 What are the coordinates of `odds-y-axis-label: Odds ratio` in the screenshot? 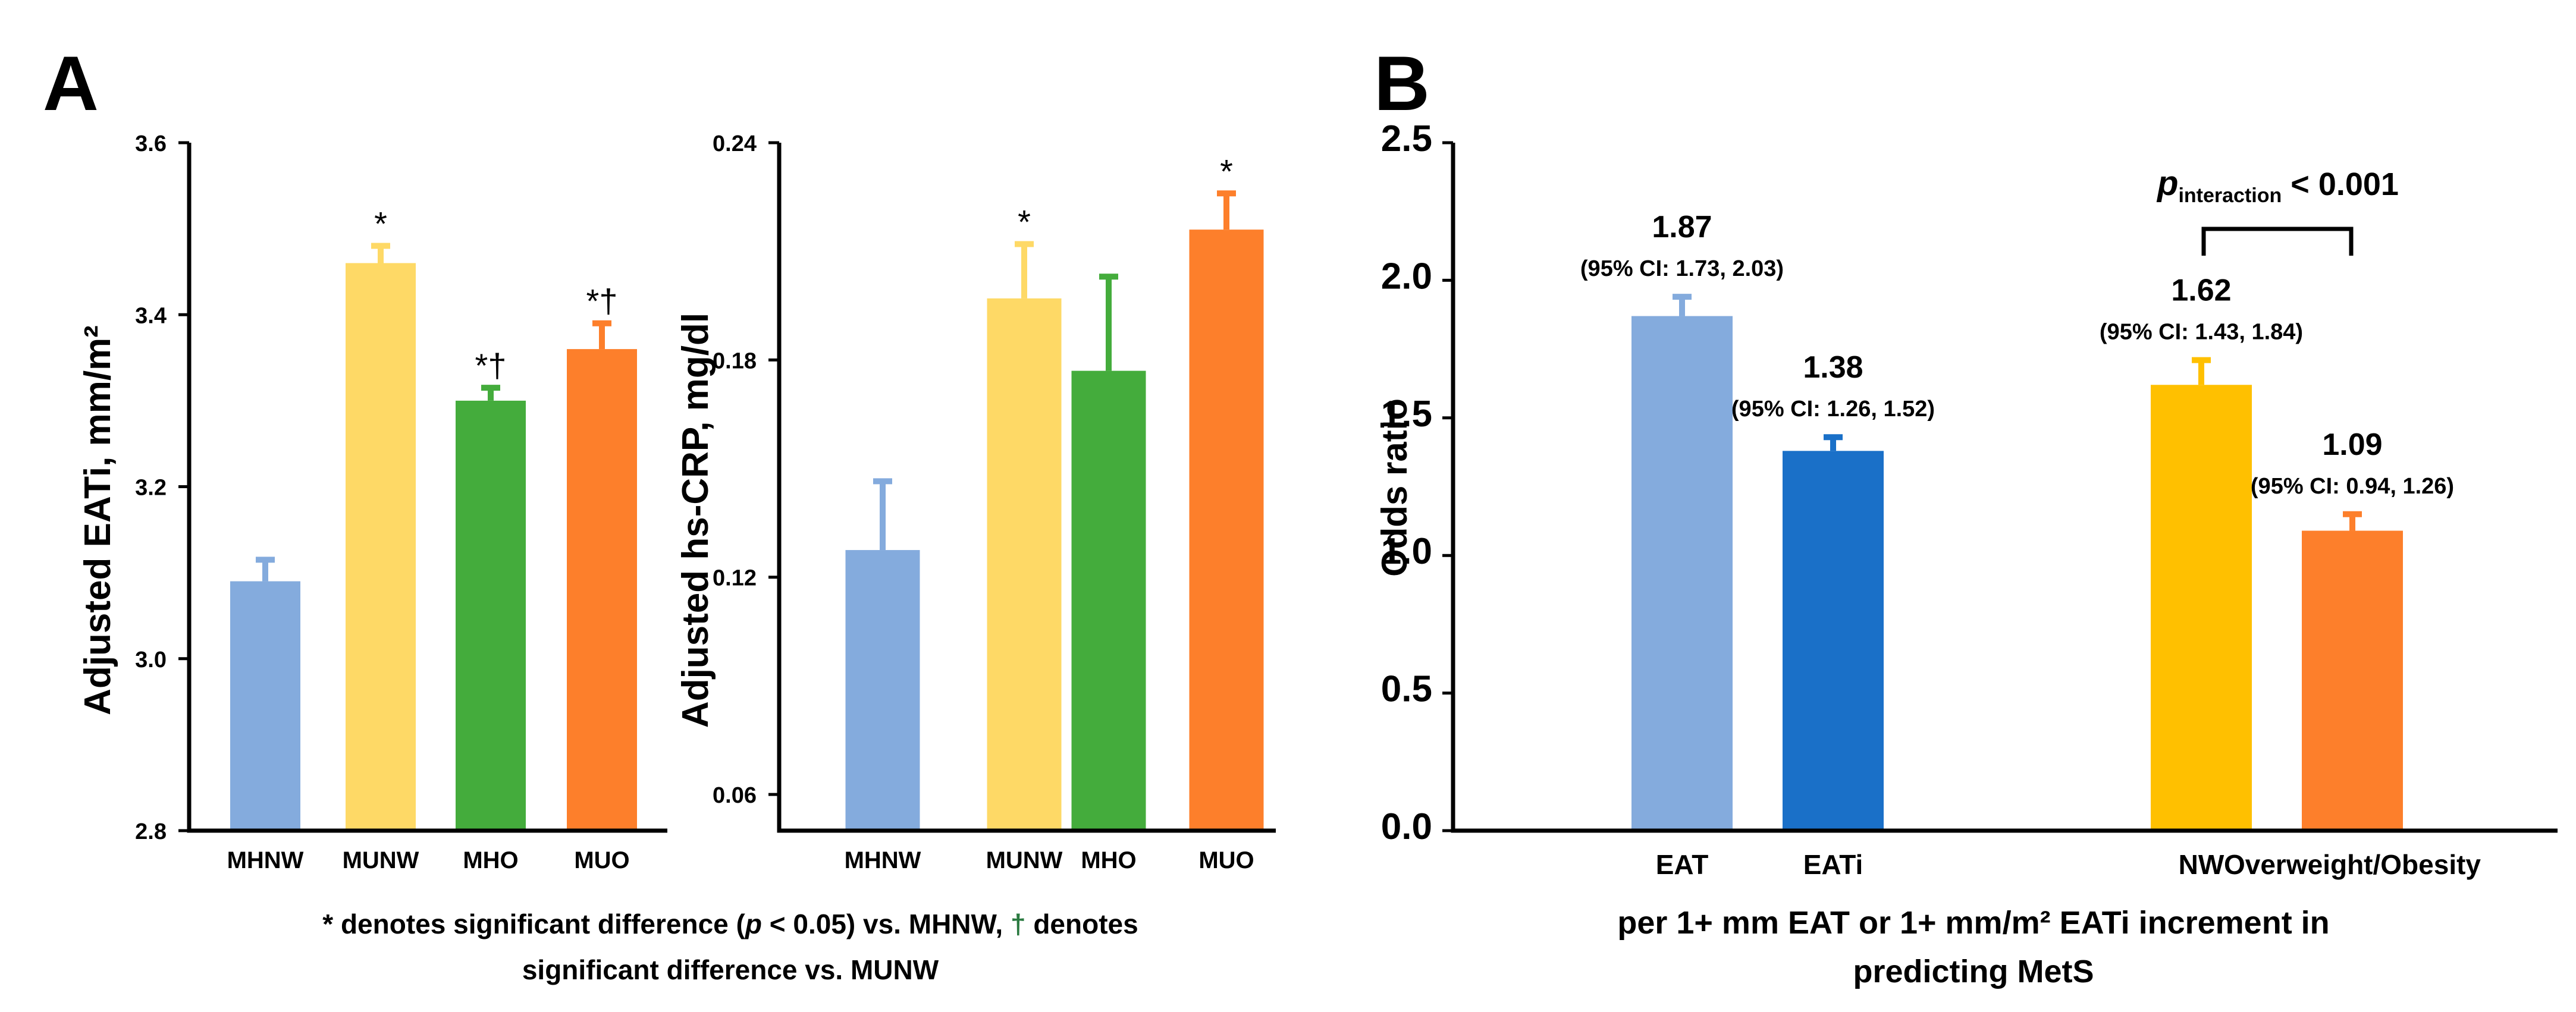 It's located at (1394, 487).